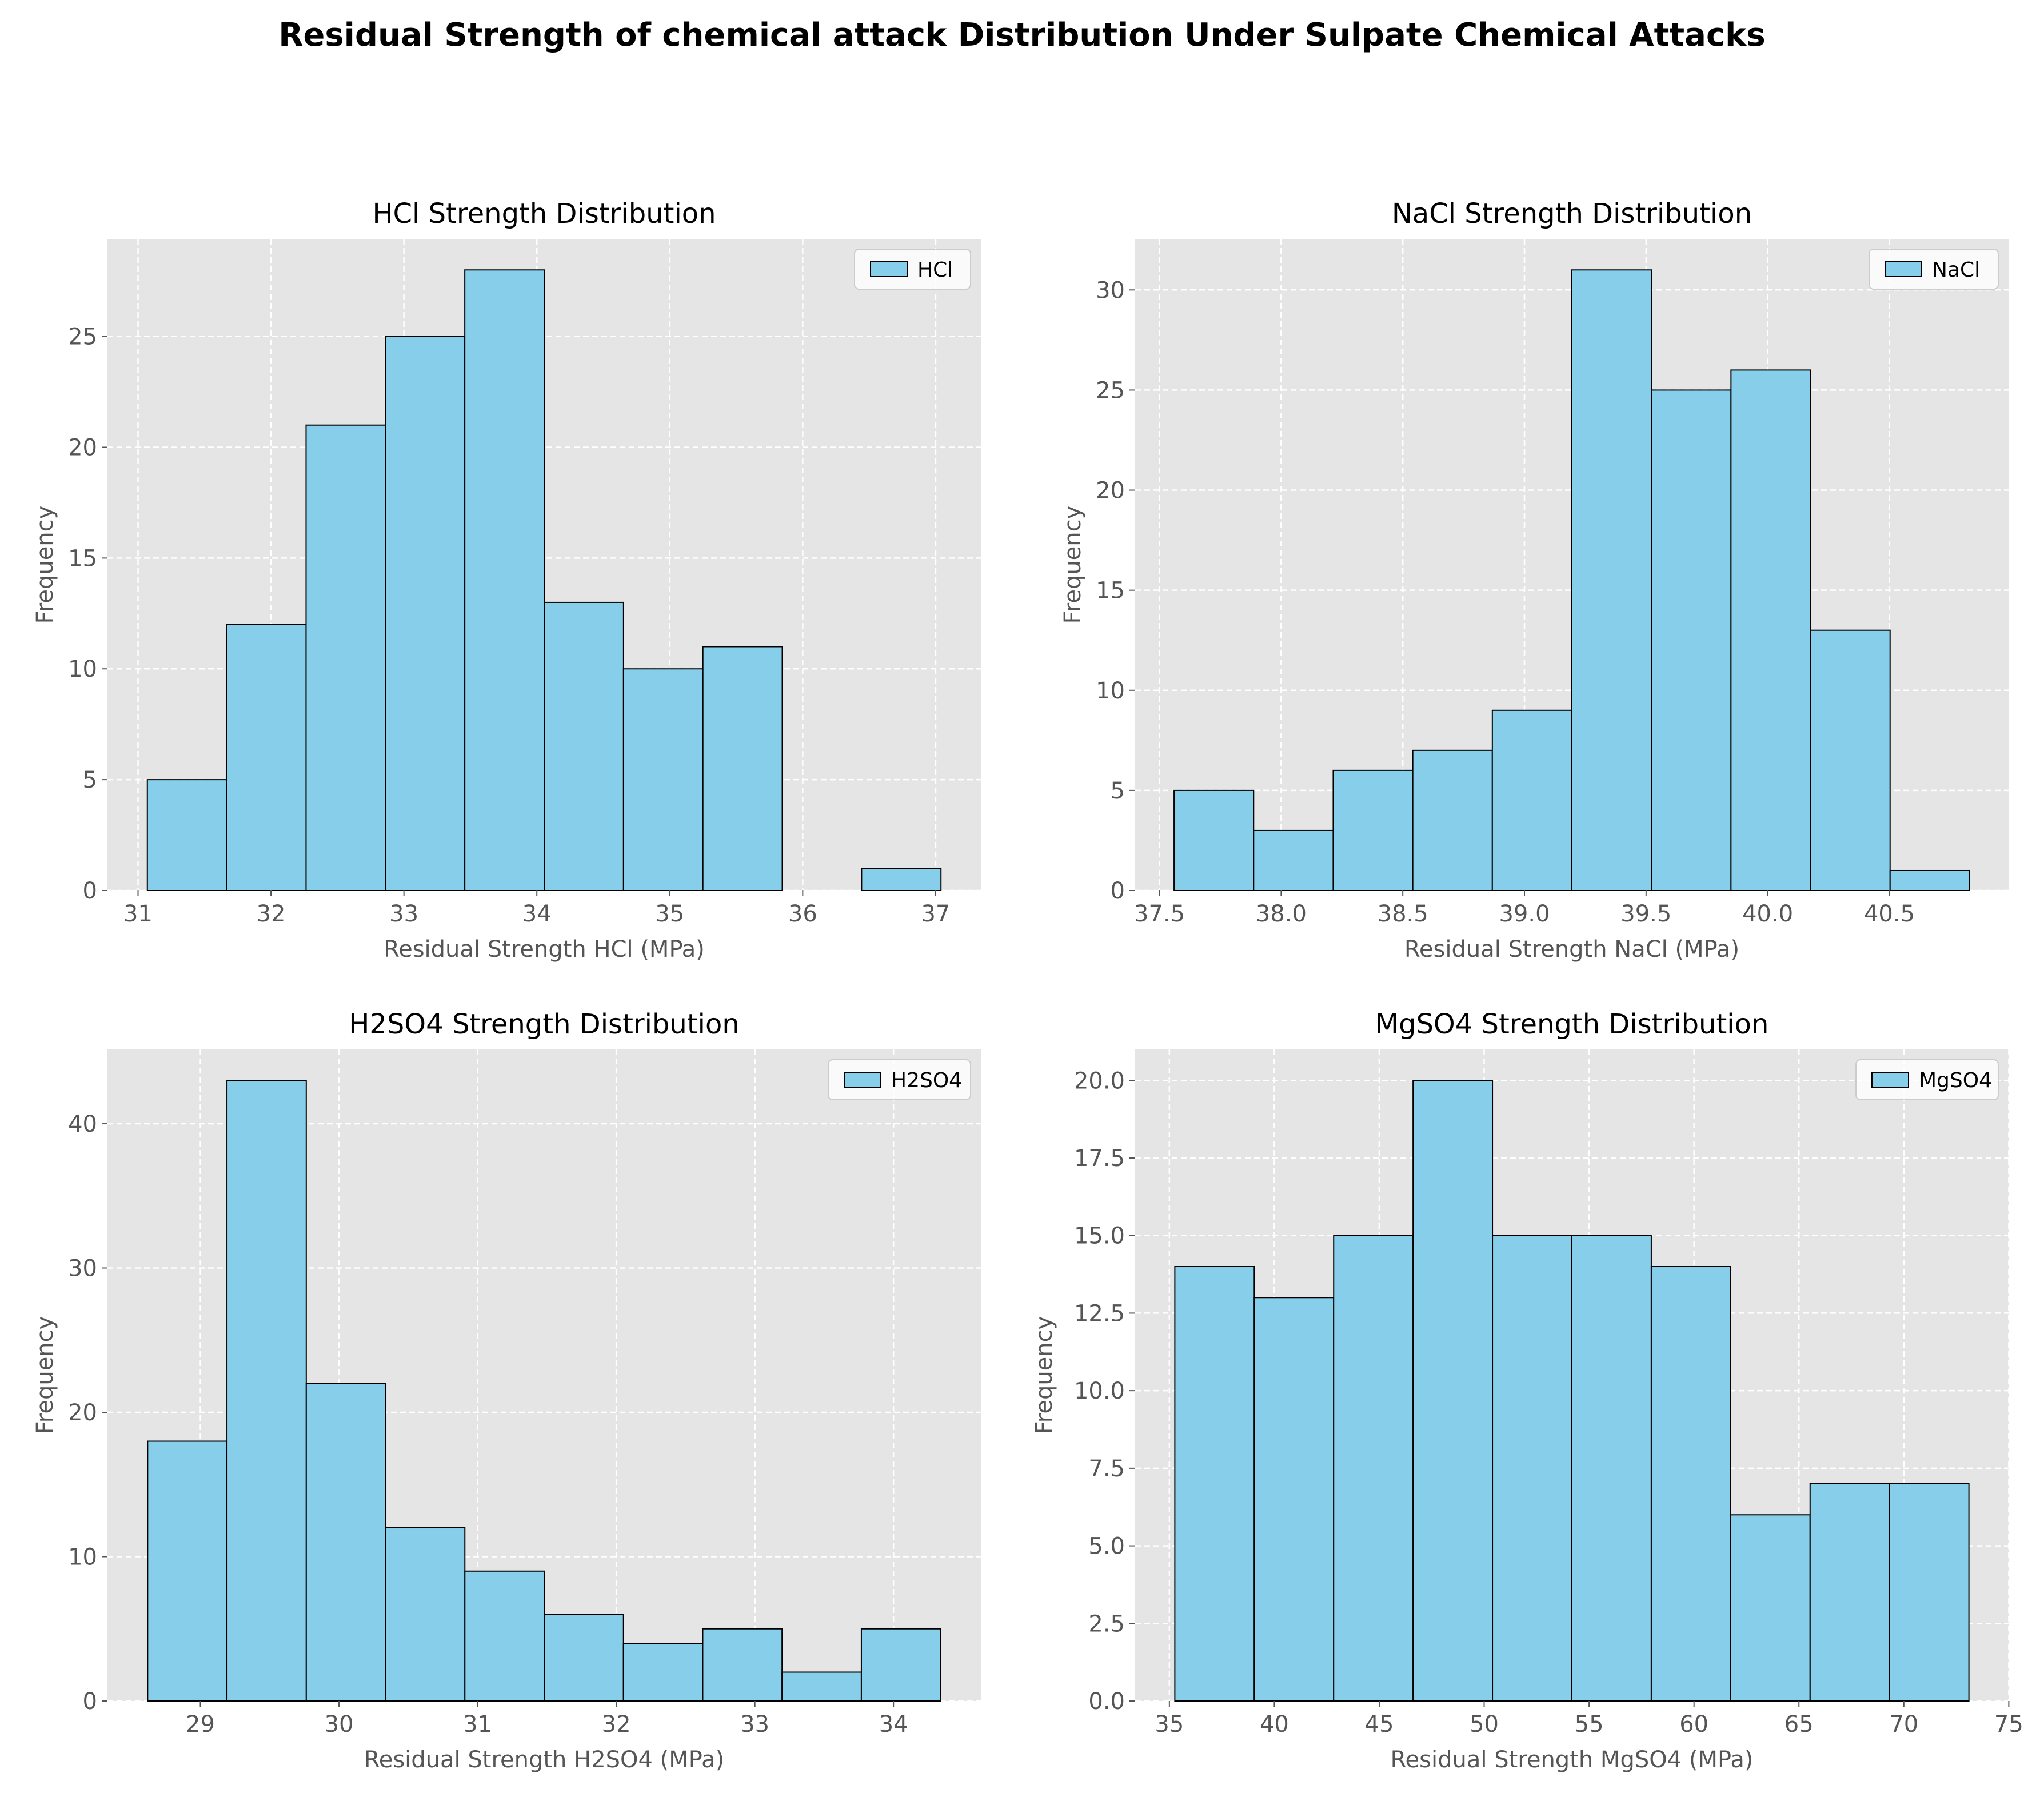 This screenshot has height=1797, width=2044. What do you see at coordinates (669, 914) in the screenshot?
I see `x-tick-label: 35` at bounding box center [669, 914].